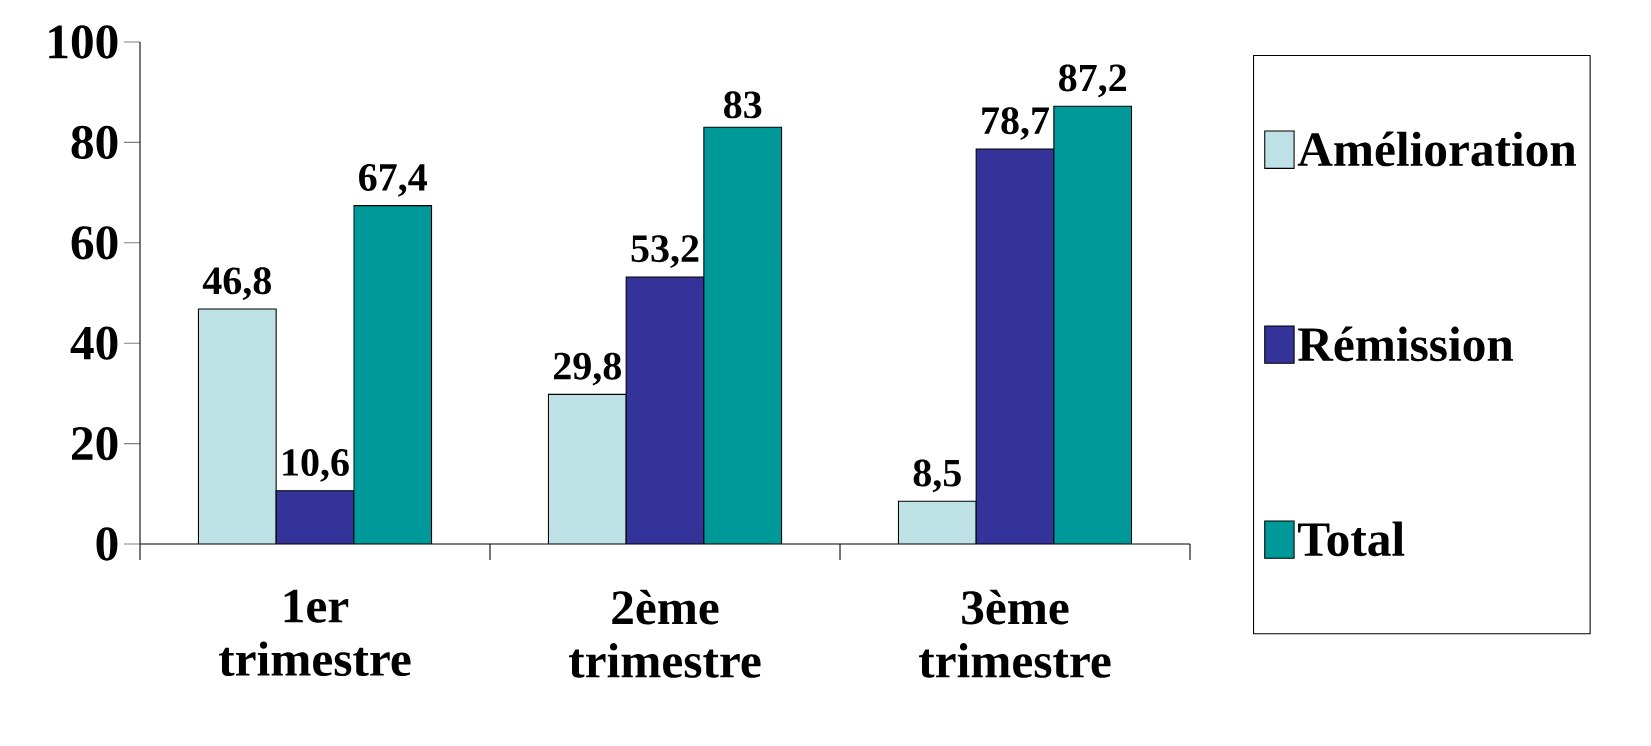 The height and width of the screenshot is (746, 1651). What do you see at coordinates (315, 633) in the screenshot?
I see `x-tick-label: 1er trimestre` at bounding box center [315, 633].